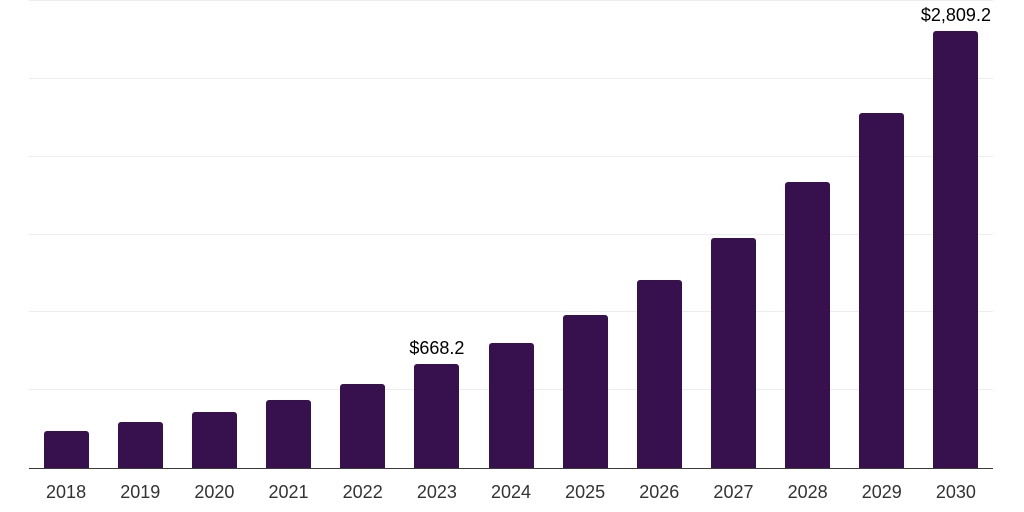  Describe the element at coordinates (214, 492) in the screenshot. I see `x-tick-label-2020: 2020` at that location.